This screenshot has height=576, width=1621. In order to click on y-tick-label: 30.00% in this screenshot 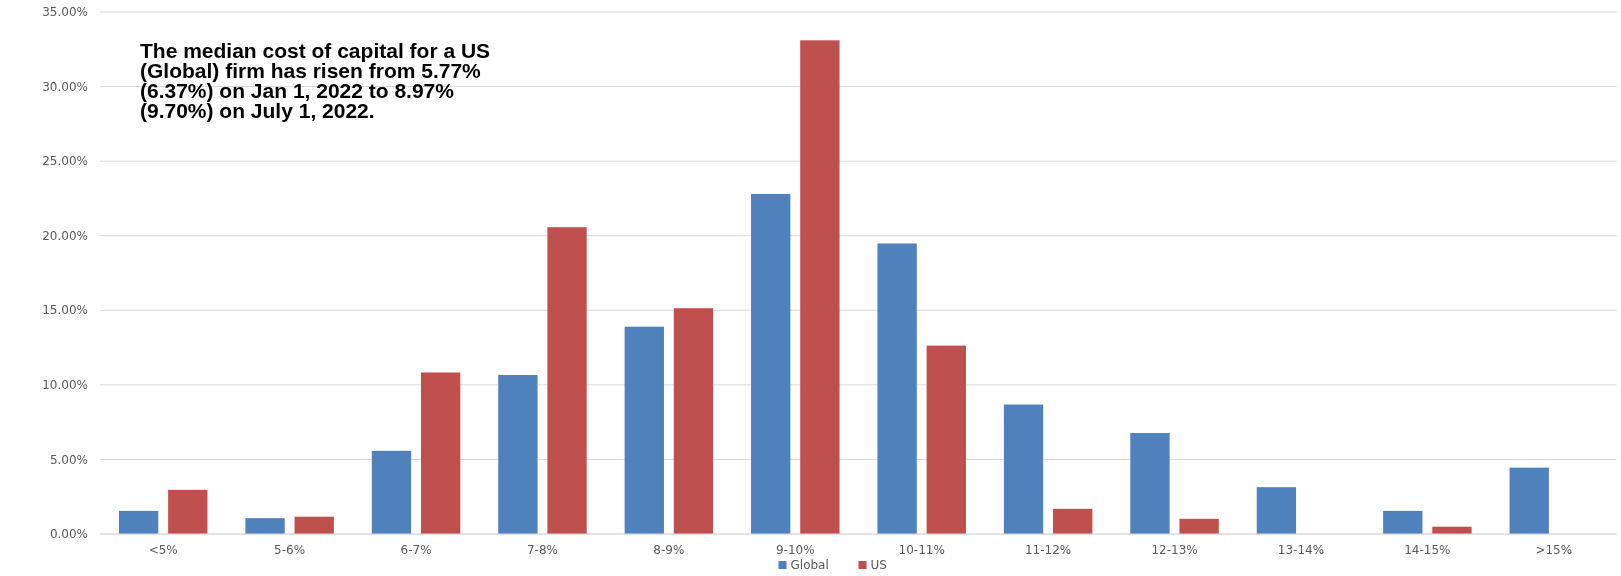, I will do `click(65, 86)`.